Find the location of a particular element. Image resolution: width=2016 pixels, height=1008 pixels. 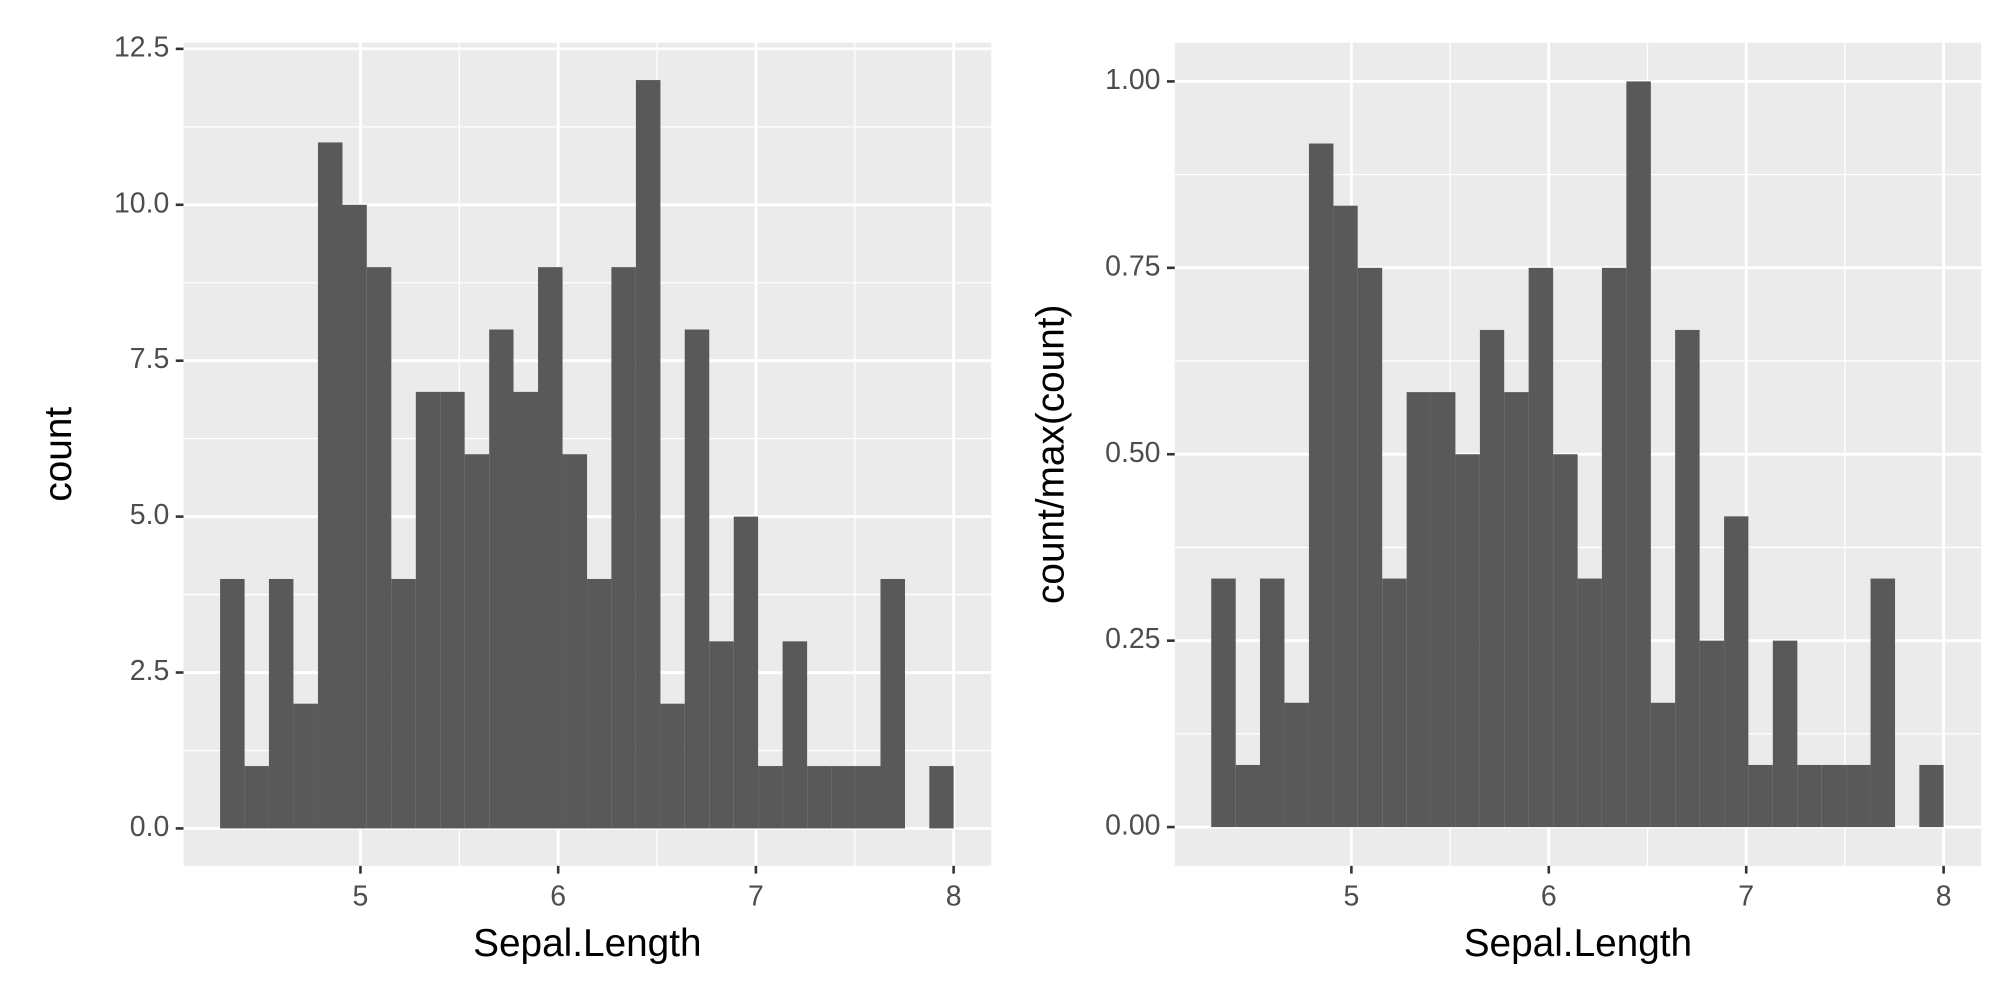

y-tick-label: 2.5 is located at coordinates (150, 671).